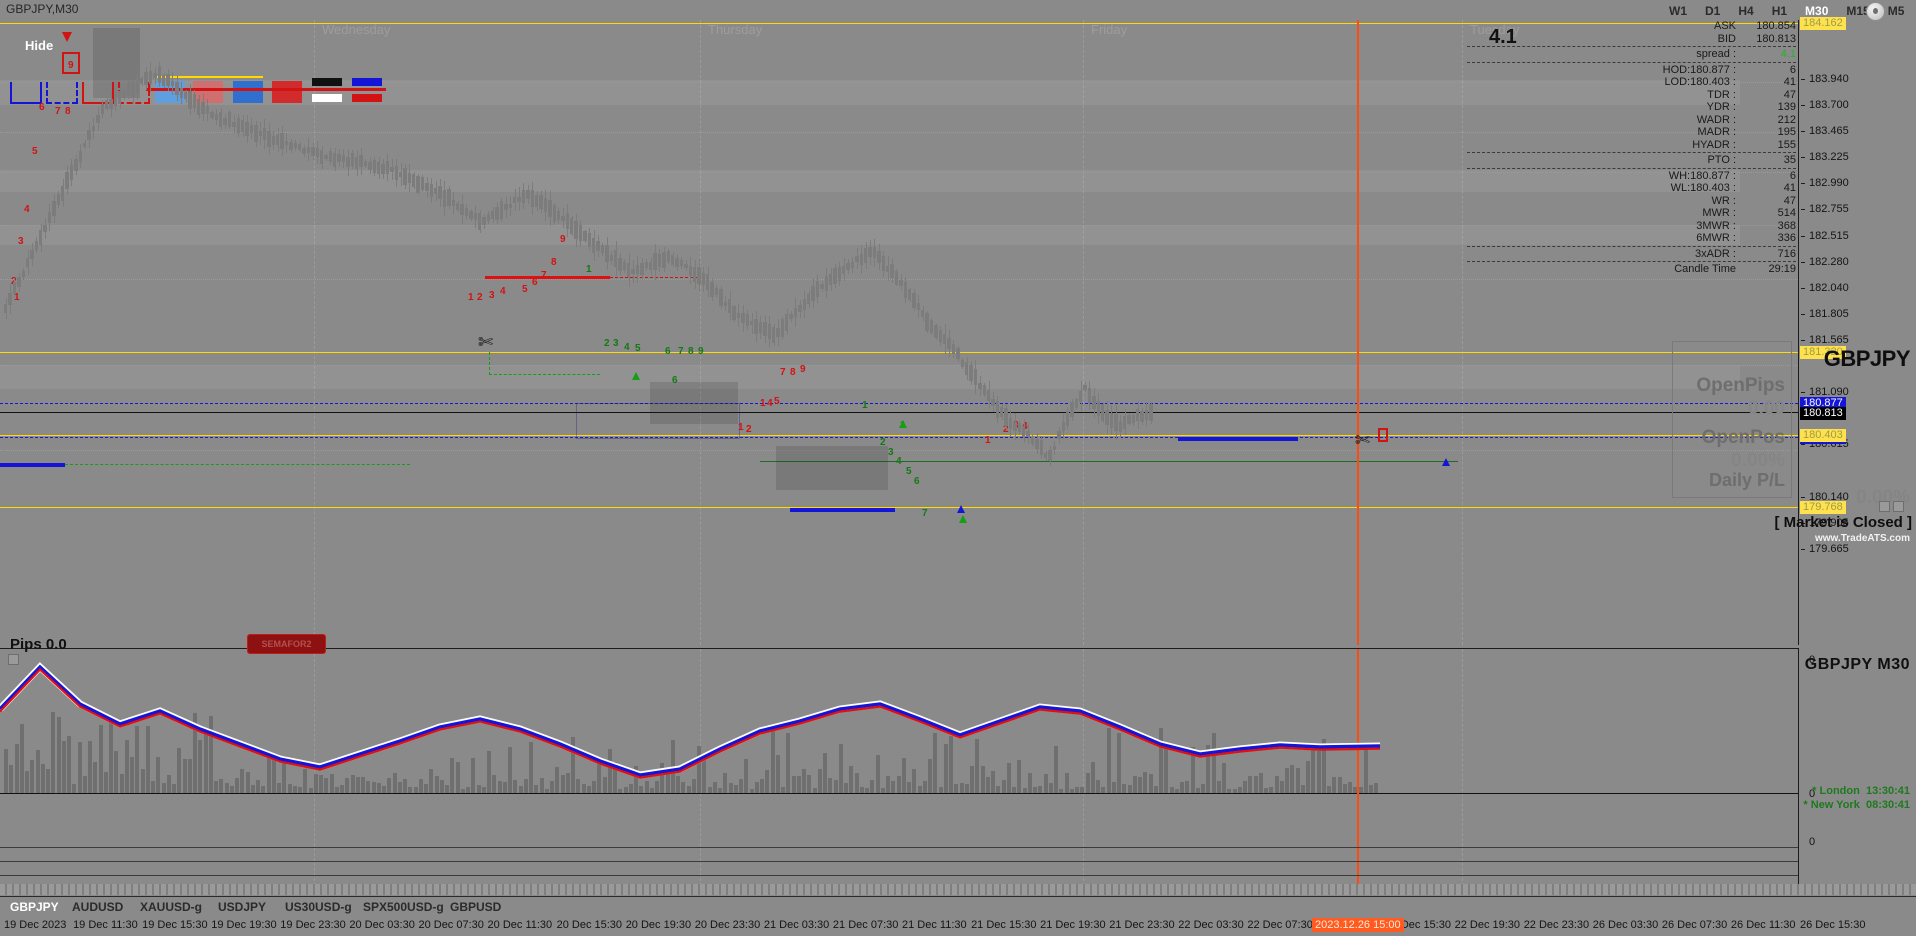  What do you see at coordinates (1713, 11) in the screenshot?
I see `timeframe-d1: D1` at bounding box center [1713, 11].